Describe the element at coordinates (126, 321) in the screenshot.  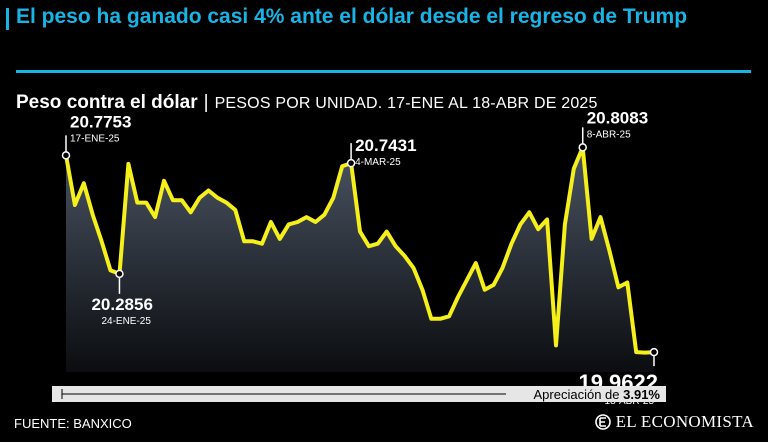
I see `annotation-date: 24-ENE-25` at that location.